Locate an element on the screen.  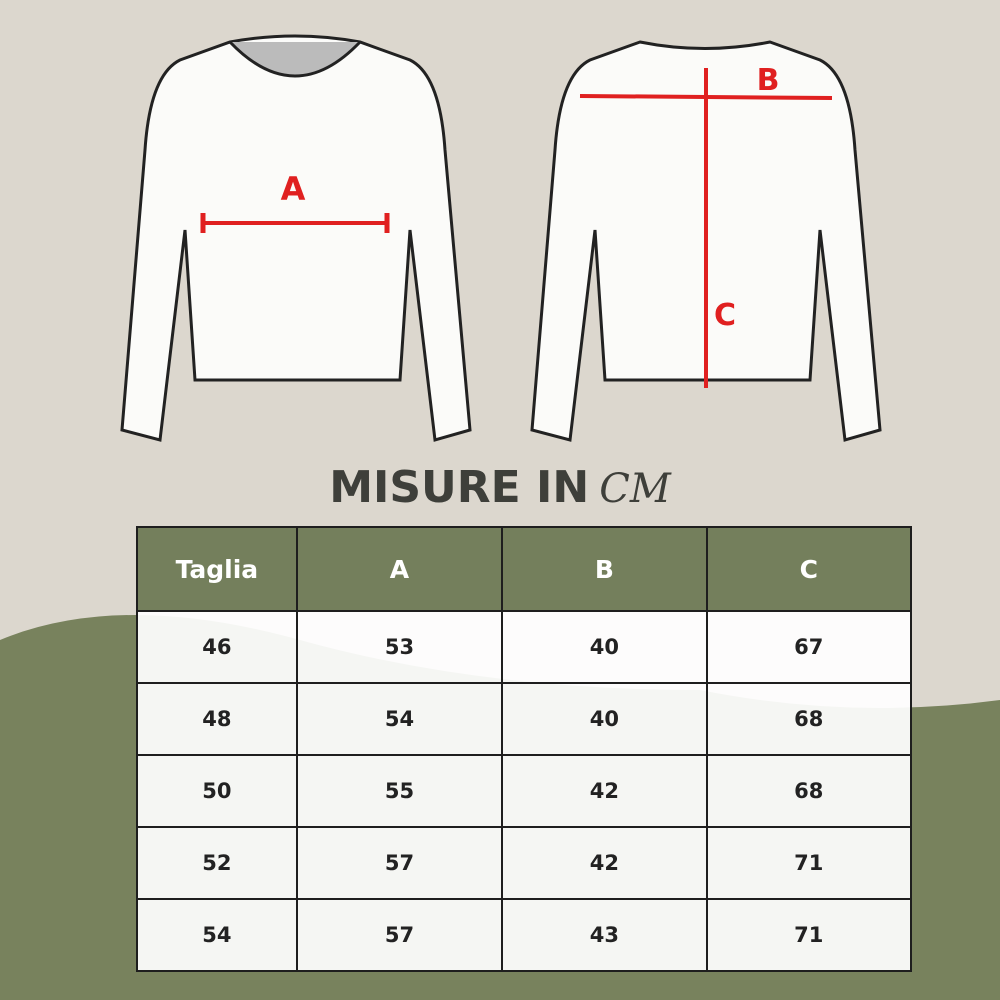
cell-c: 67 is located at coordinates (809, 647).